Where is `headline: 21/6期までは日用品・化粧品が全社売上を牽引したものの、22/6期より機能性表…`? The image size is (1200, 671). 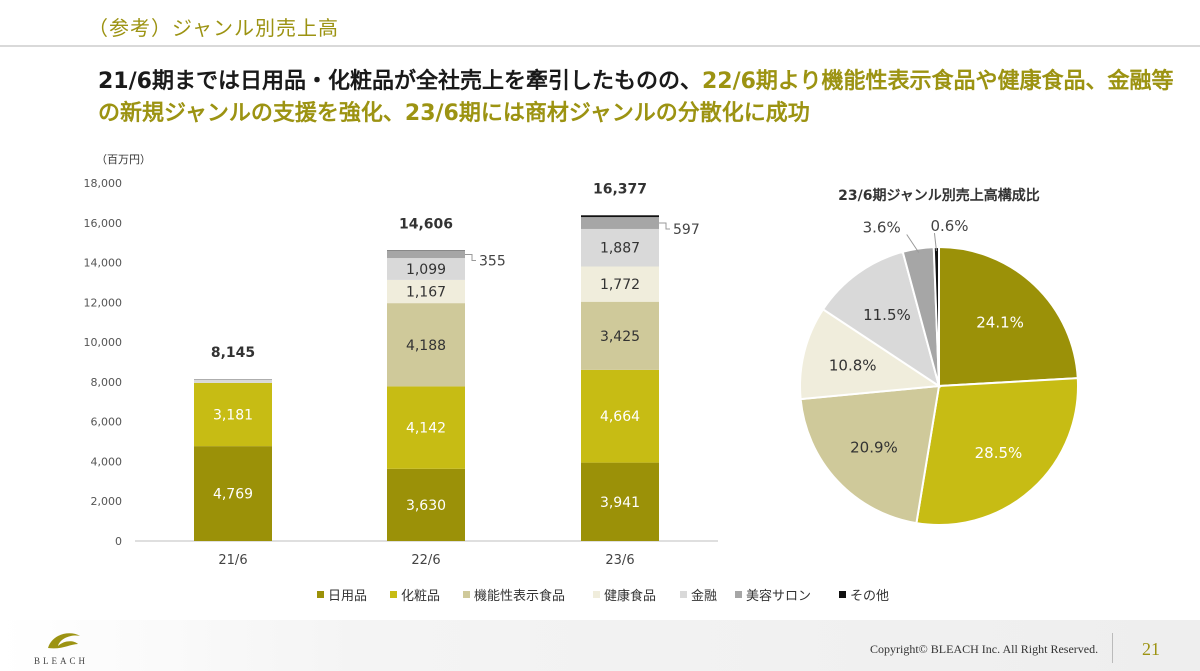 headline: 21/6期までは日用品・化粧品が全社売上を牽引したものの、22/6期より機能性表… is located at coordinates (643, 98).